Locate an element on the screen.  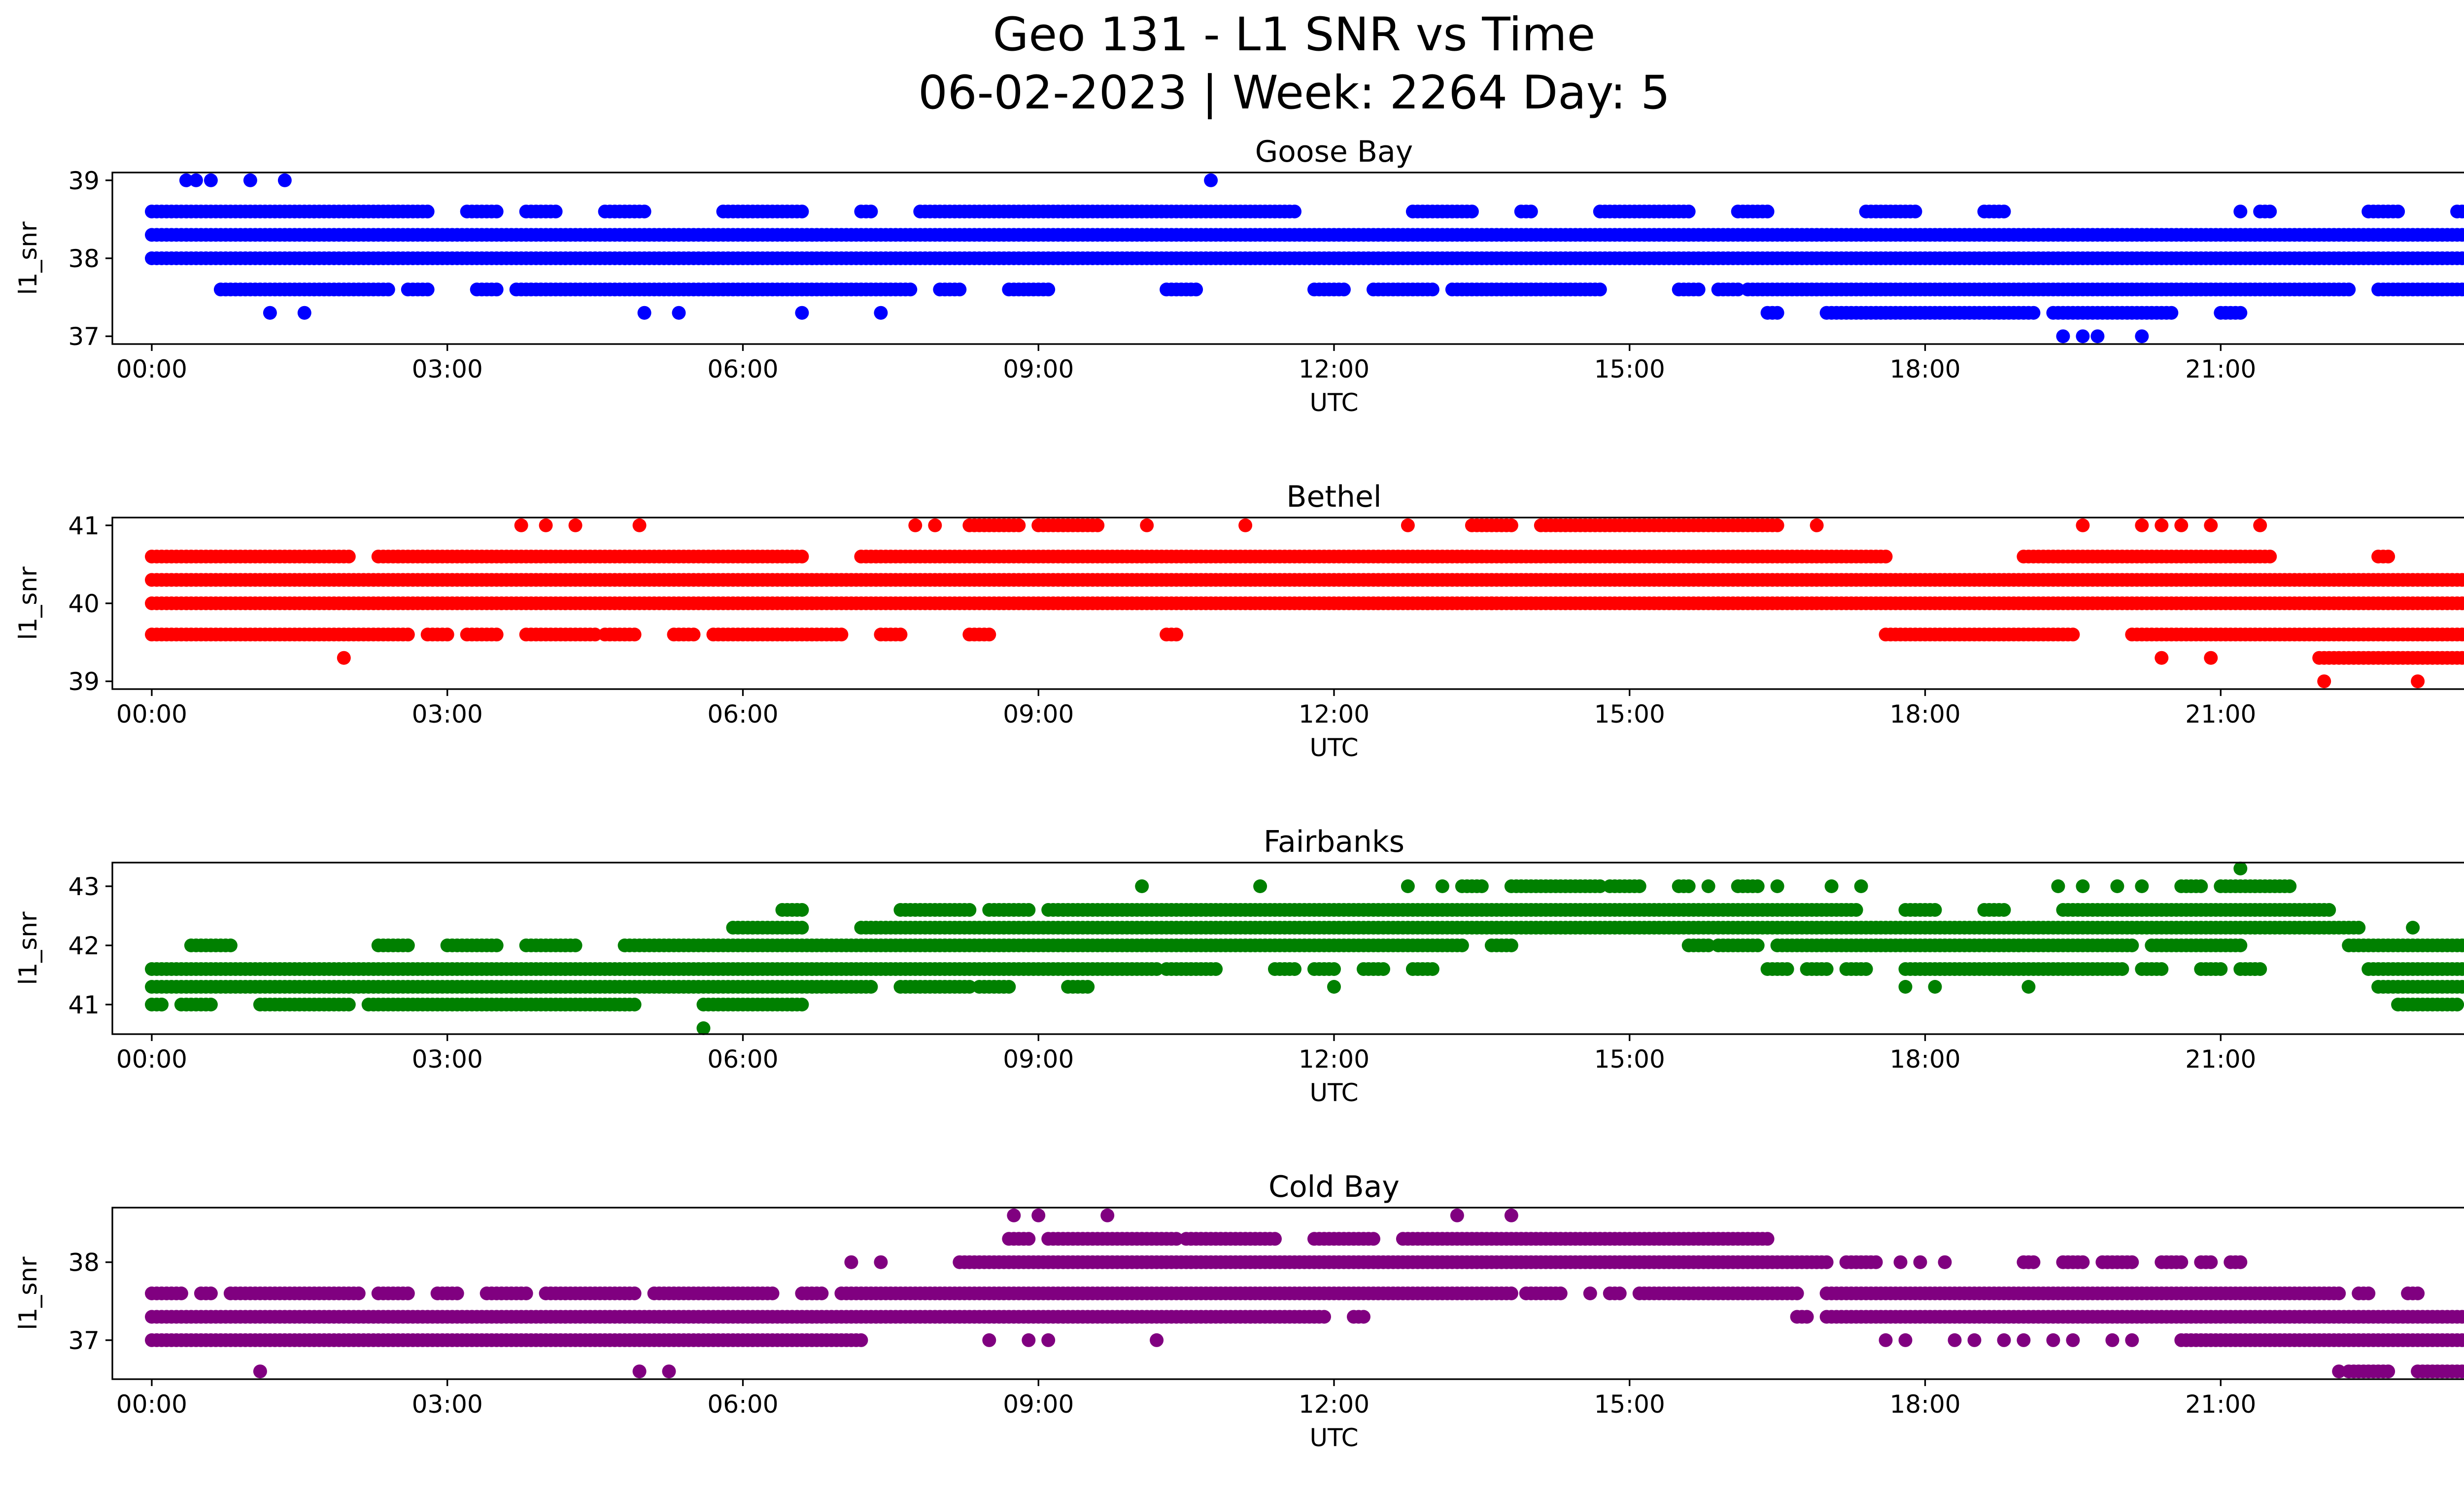
x-tick-label: 06:00 is located at coordinates (742, 369).